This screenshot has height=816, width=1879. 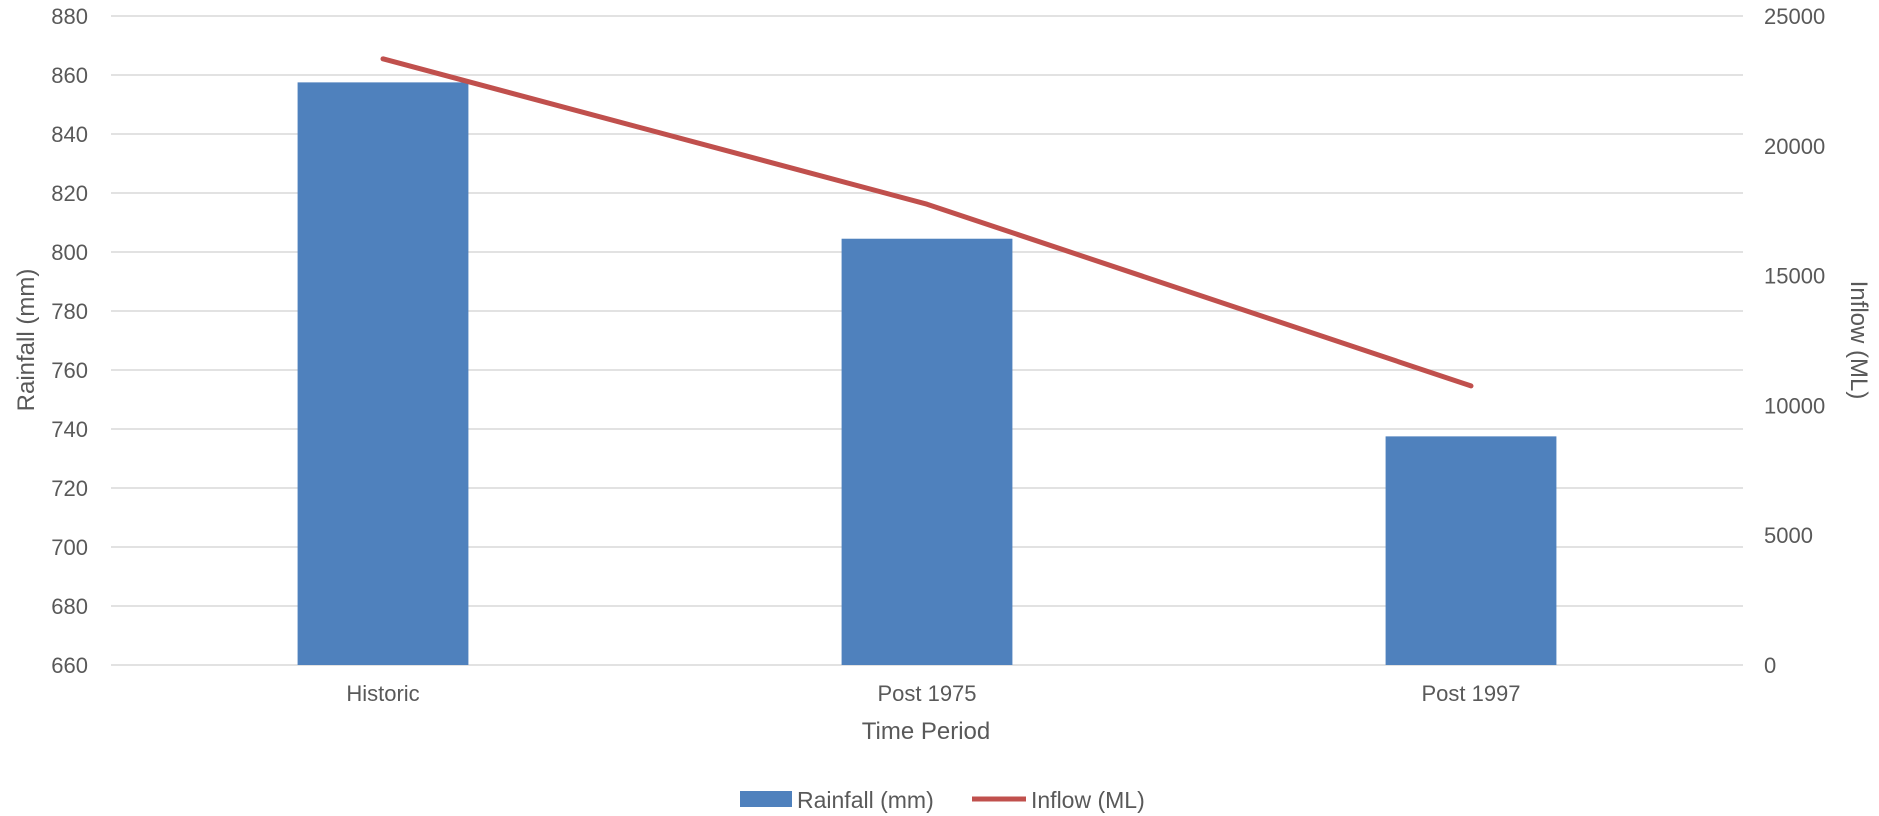 What do you see at coordinates (69, 134) in the screenshot?
I see `left-tick-label: 840` at bounding box center [69, 134].